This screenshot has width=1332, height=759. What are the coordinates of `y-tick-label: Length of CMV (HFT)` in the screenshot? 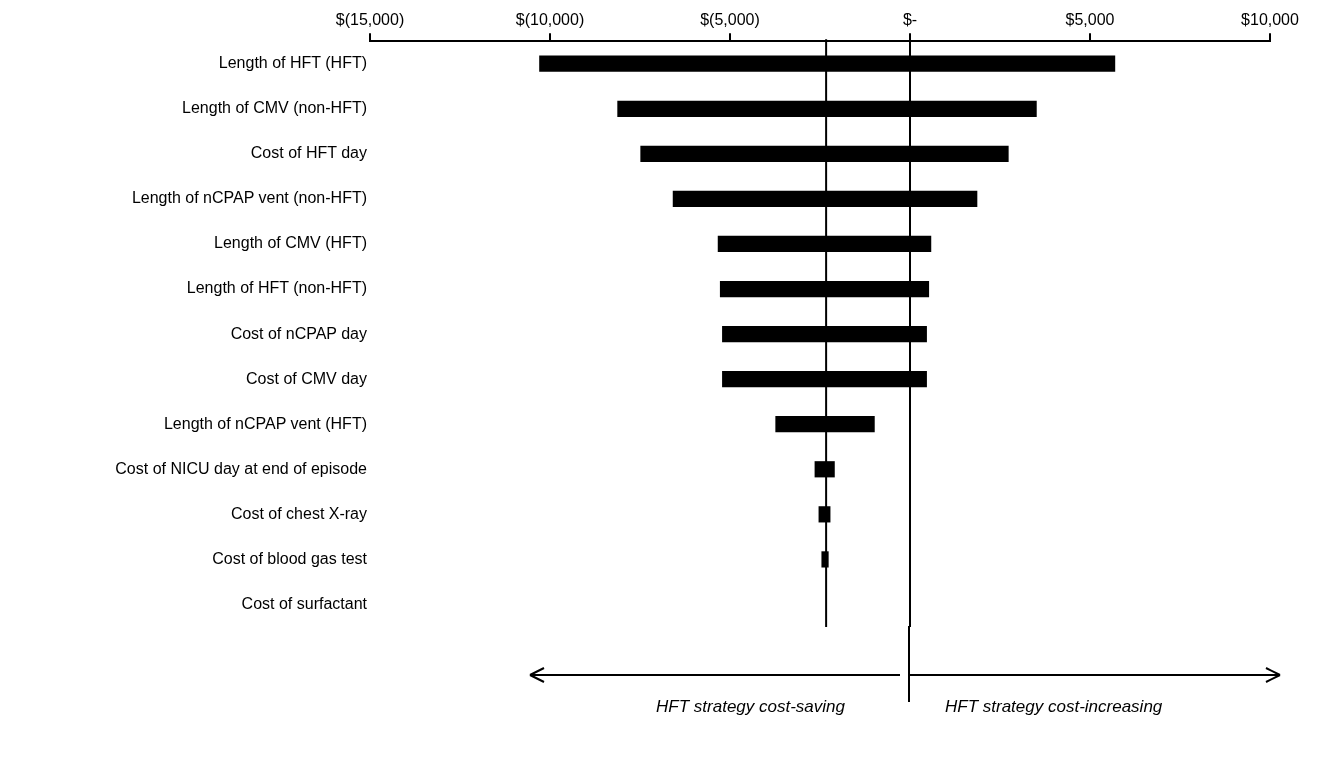 It's located at (290, 243).